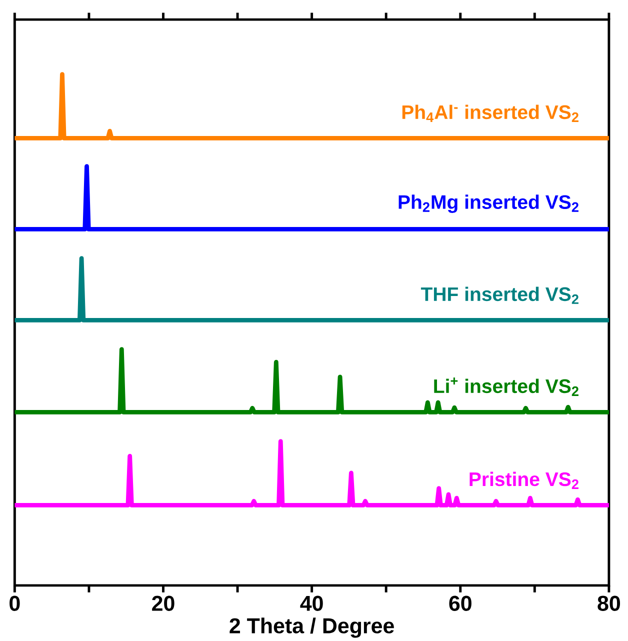  I want to click on series-label: Ph$_{4}$Al$^{-}$ inserted VS$_{2}$, so click(490, 113).